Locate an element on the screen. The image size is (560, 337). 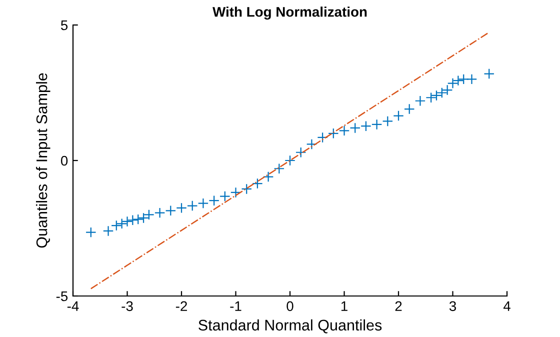
y-axis-title: Quantiles of Input Sample is located at coordinates (43, 160).